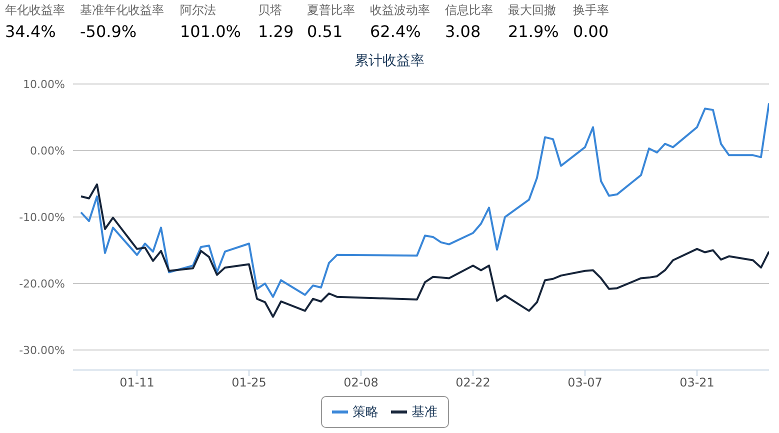  What do you see at coordinates (473, 383) in the screenshot?
I see `x-tick-label: 02-22` at bounding box center [473, 383].